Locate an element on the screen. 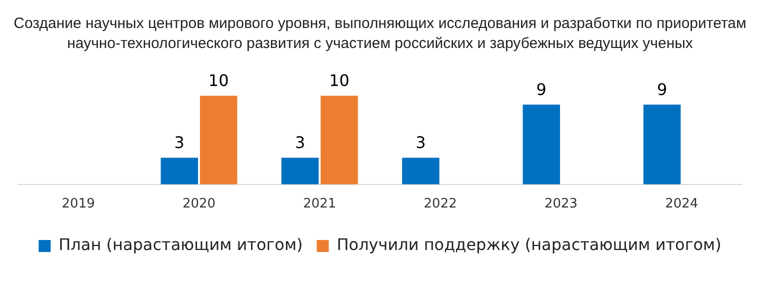 This screenshot has width=760, height=292. x-tick-label: 2022 is located at coordinates (440, 204).